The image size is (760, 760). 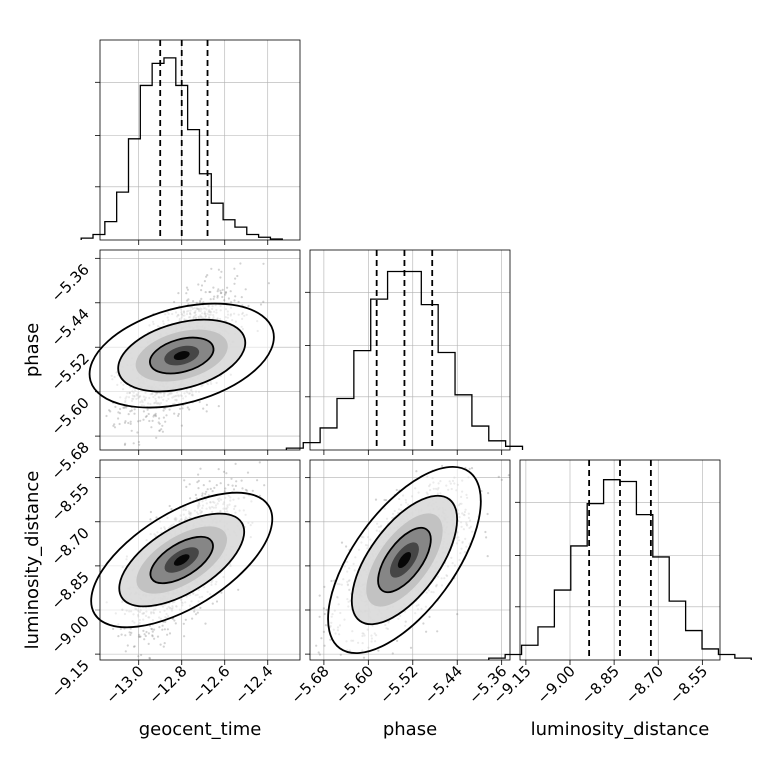 I want to click on x-tick-label-luminosity_distance: −8.70, so click(x=644, y=684).